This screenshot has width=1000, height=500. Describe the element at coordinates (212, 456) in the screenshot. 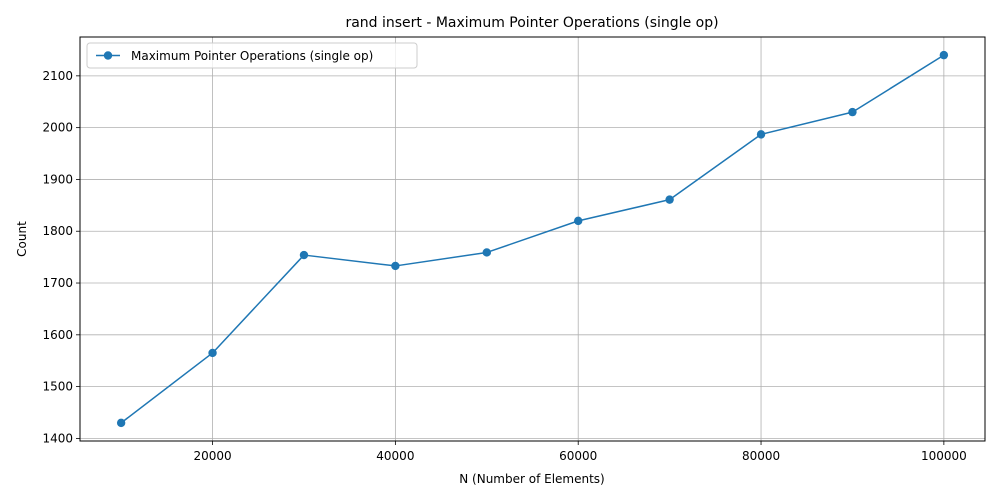

I see `x-tick-label: 20000` at that location.